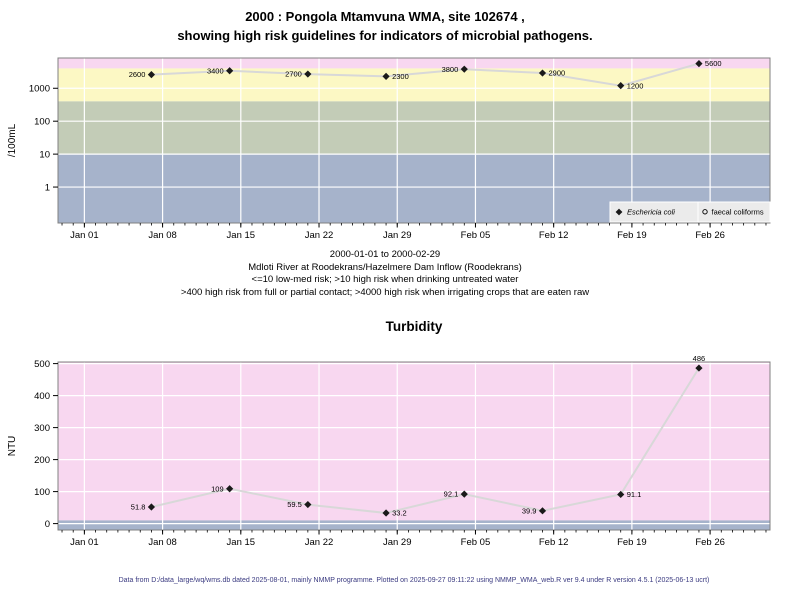 The width and height of the screenshot is (800, 600). Describe the element at coordinates (294, 504) in the screenshot. I see `data-point-label: 59.5` at that location.